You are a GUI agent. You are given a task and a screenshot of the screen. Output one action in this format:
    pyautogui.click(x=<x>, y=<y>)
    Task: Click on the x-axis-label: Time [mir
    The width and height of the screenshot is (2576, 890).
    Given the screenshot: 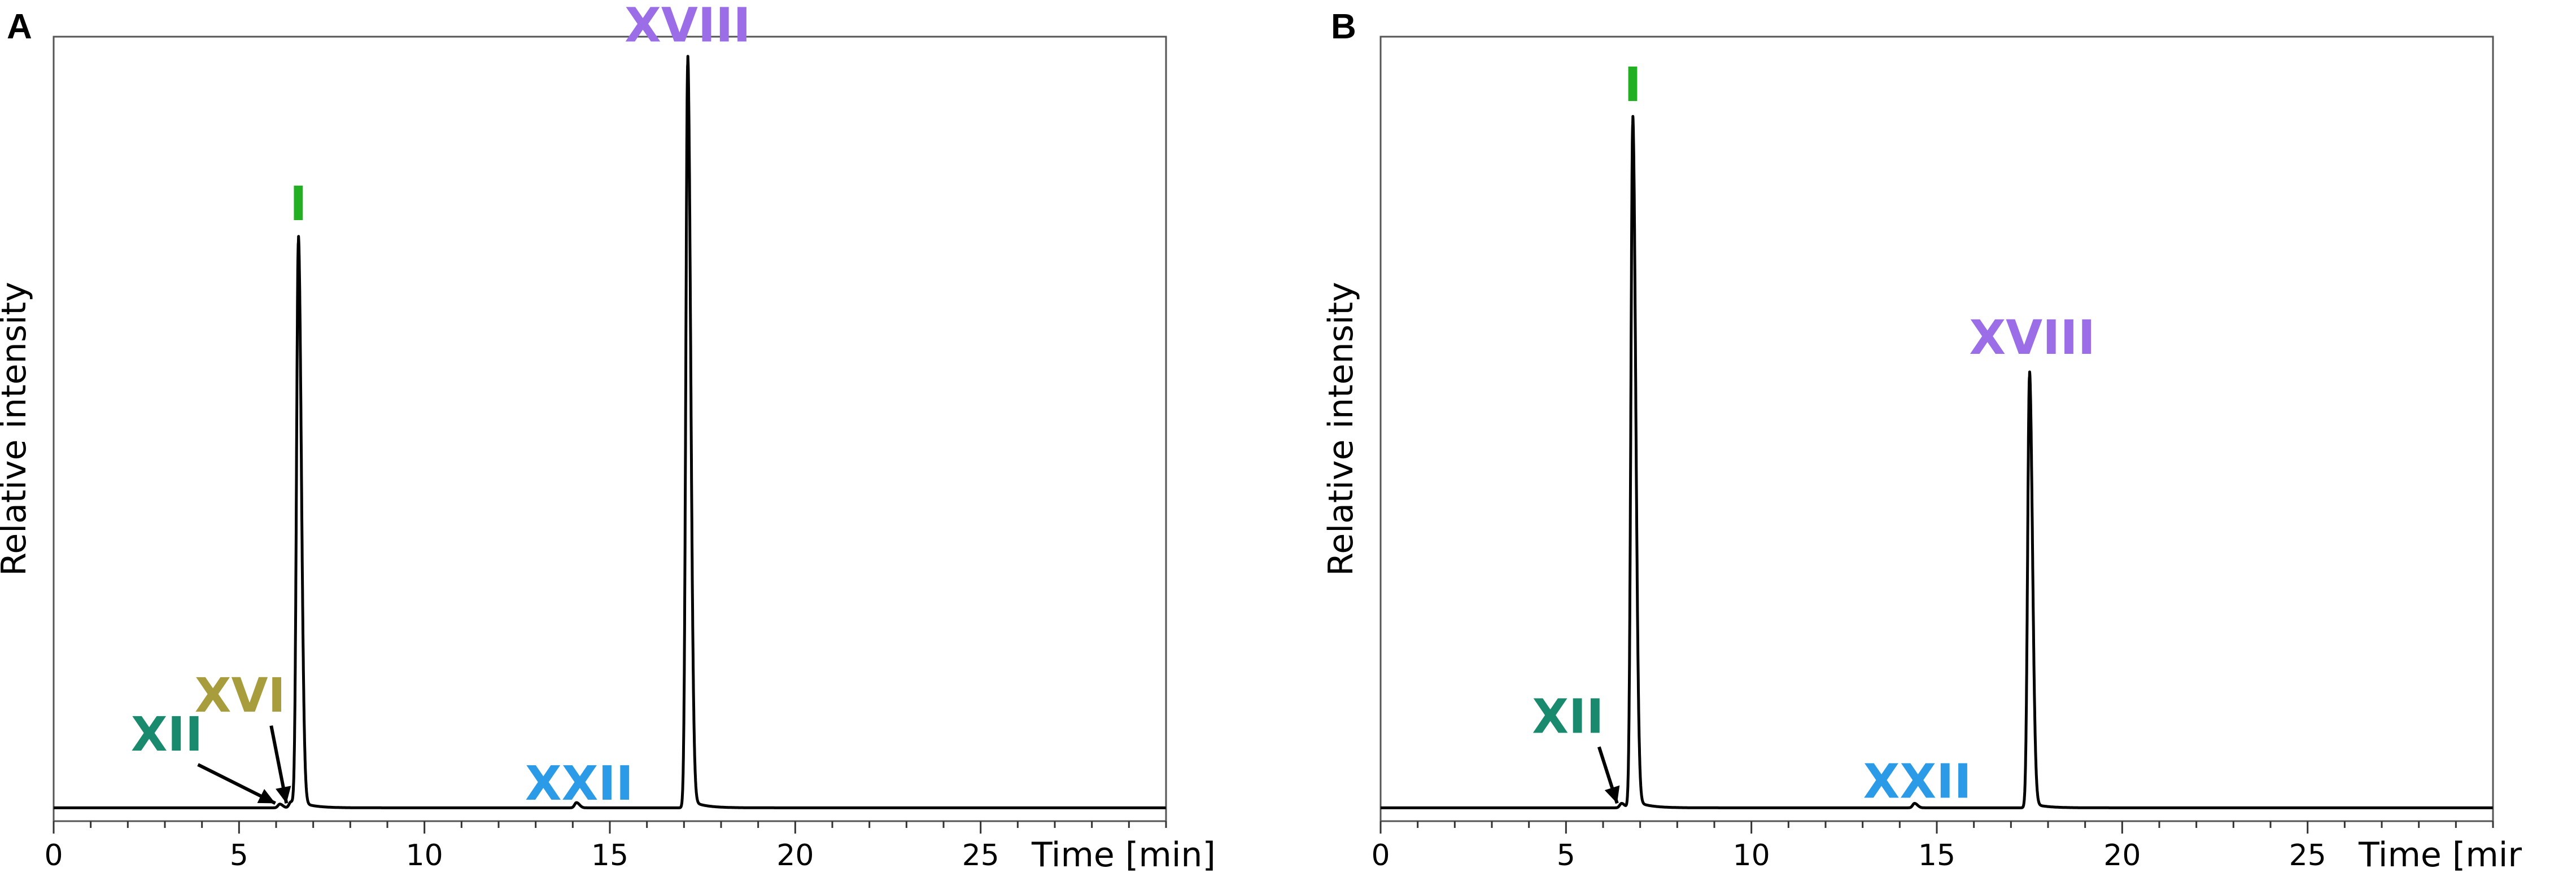 What is the action you would take?
    pyautogui.click(x=2440, y=855)
    